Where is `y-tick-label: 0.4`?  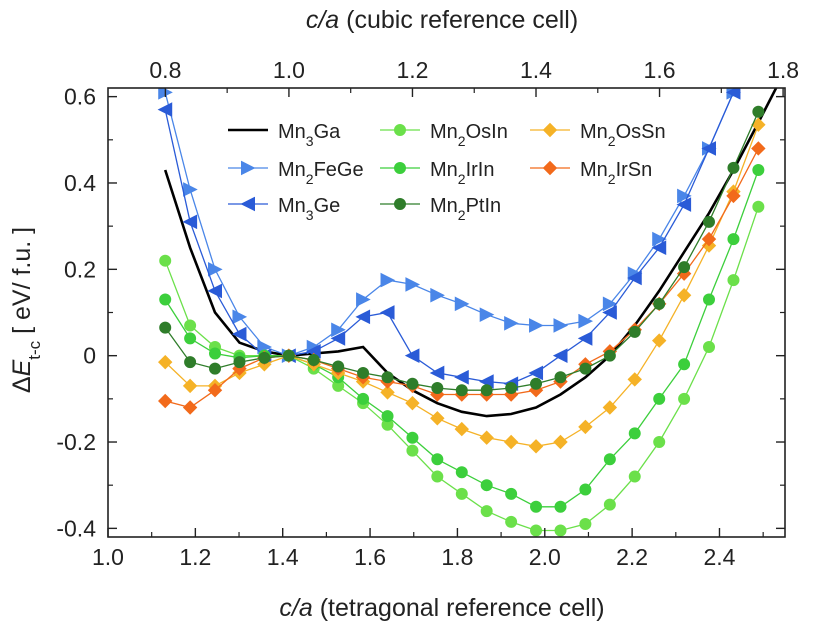
y-tick-label: 0.4 is located at coordinates (80, 183).